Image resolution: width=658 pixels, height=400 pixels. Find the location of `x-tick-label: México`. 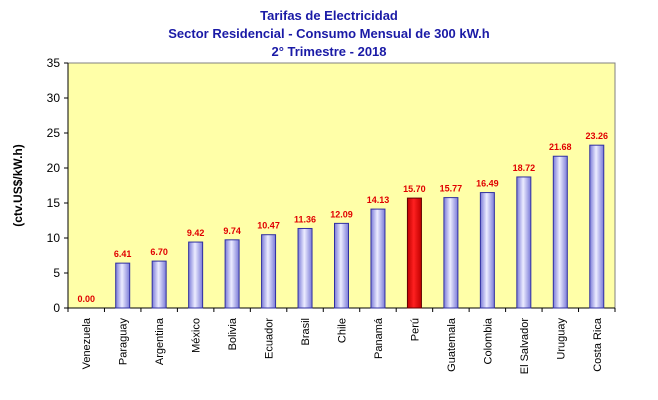

x-tick-label: México is located at coordinates (197, 335).